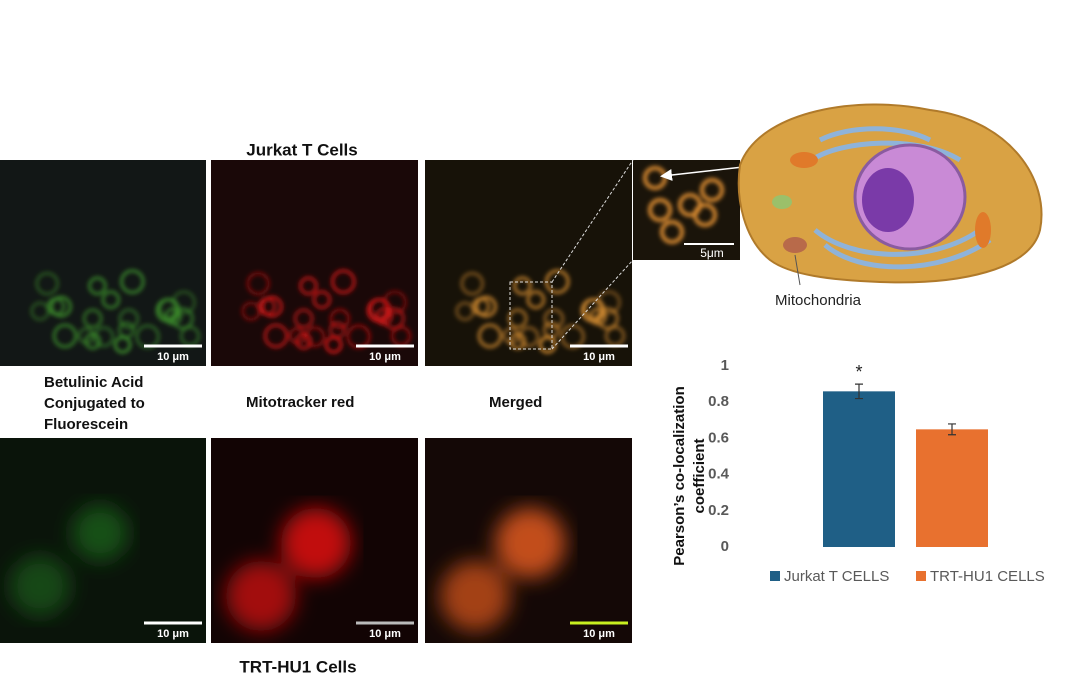 This screenshot has height=692, width=1080. I want to click on zoom-box, so click(531, 315).